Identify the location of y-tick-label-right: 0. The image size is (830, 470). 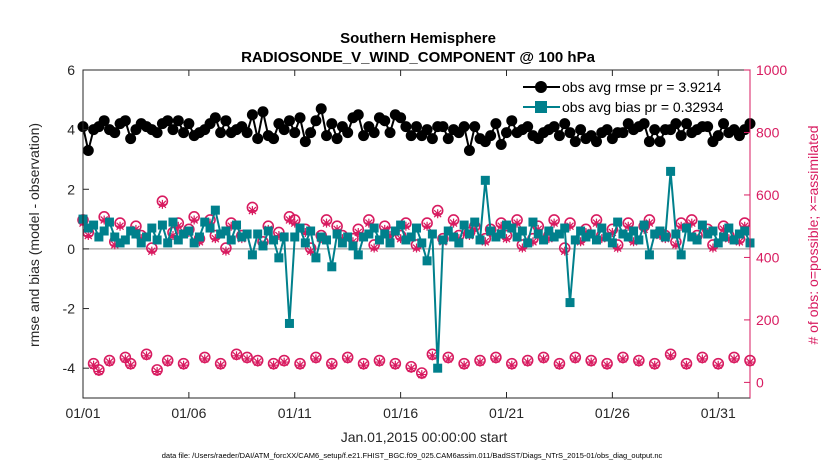
(760, 382).